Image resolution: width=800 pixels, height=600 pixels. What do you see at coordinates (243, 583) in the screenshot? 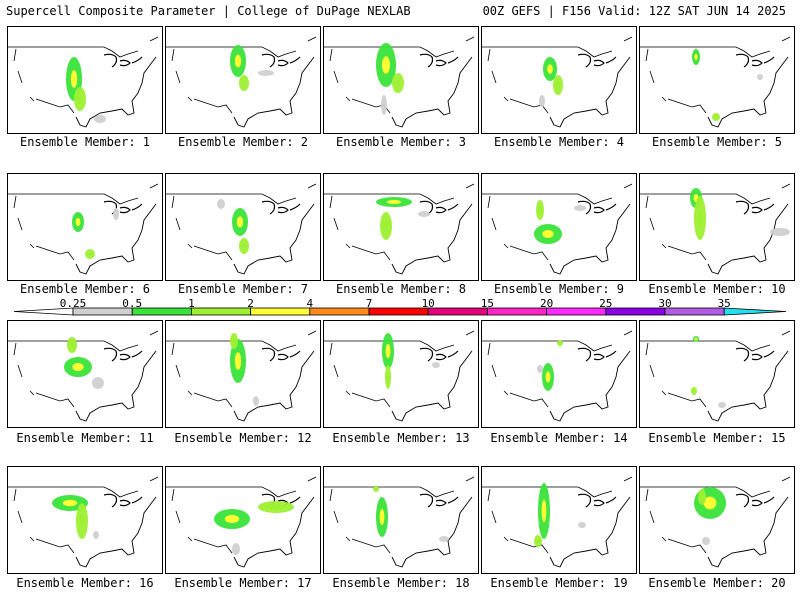
I see `panel-caption: Ensemble Member: 17` at bounding box center [243, 583].